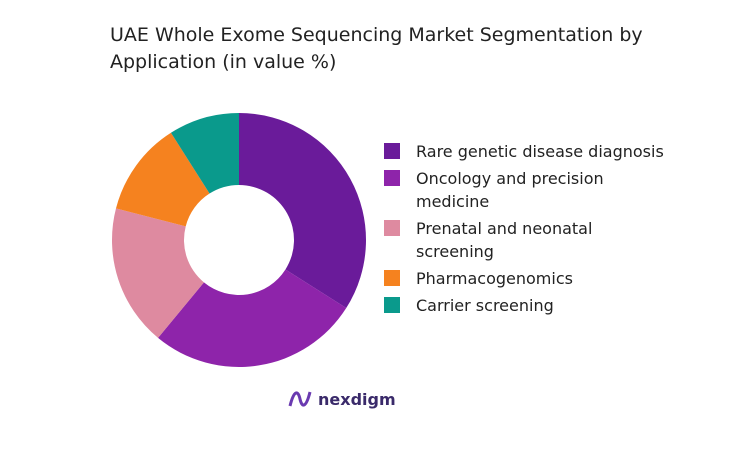  What do you see at coordinates (485, 305) in the screenshot?
I see `legend-label: Carrier screening` at bounding box center [485, 305].